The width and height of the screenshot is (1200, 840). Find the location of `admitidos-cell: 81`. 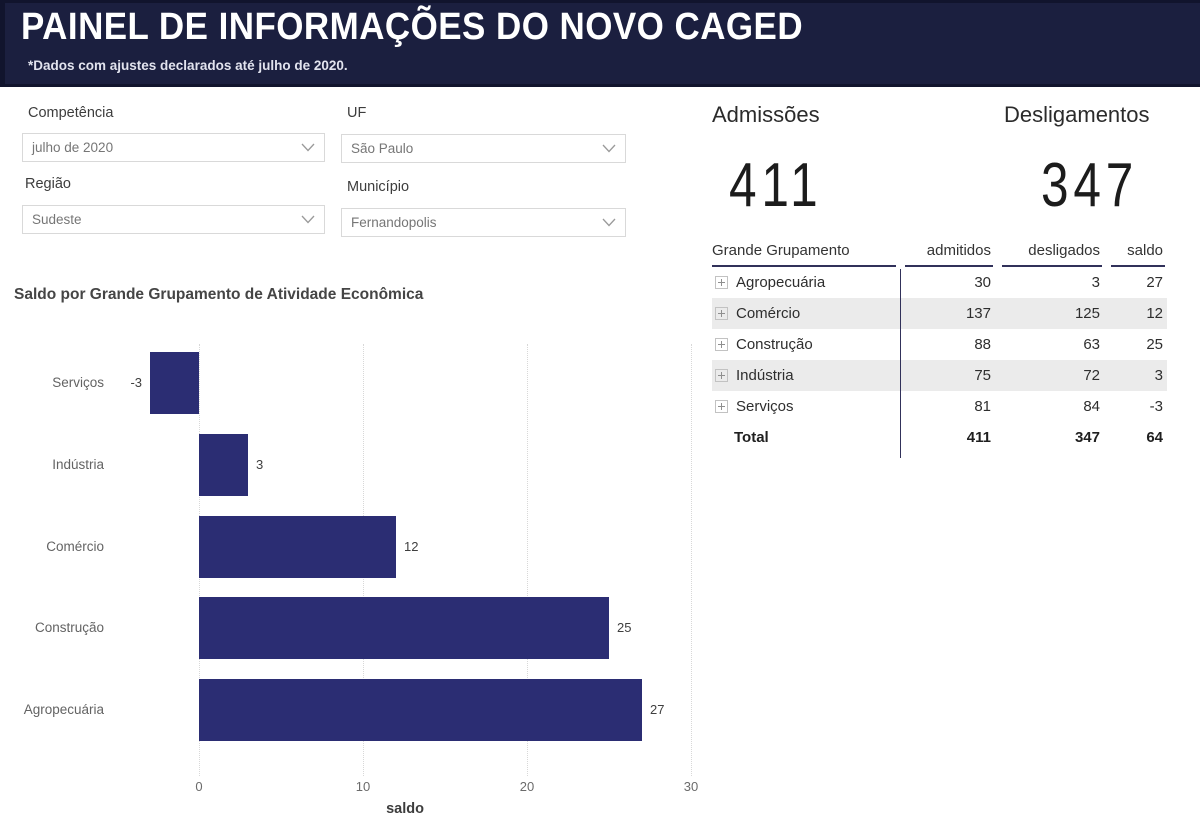

admitidos-cell: 81 is located at coordinates (982, 406).